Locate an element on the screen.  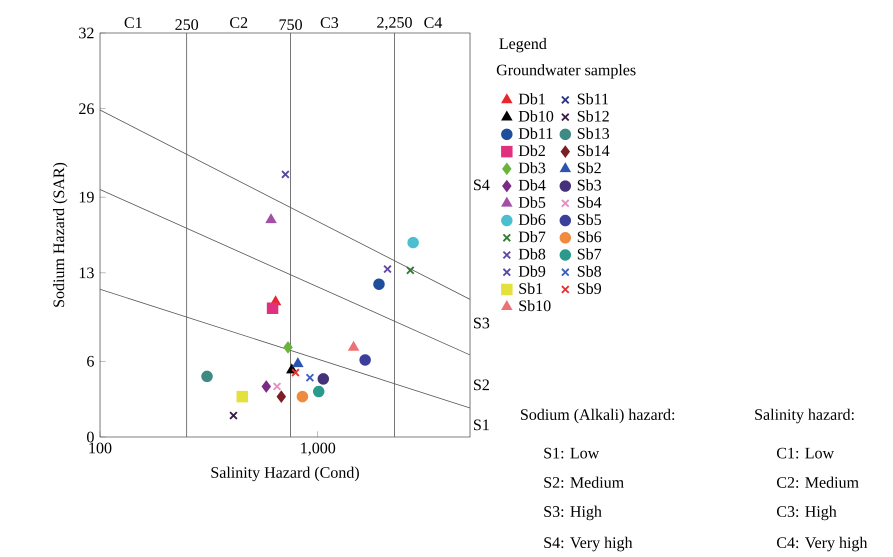
legend-label: Db11 is located at coordinates (535, 133).